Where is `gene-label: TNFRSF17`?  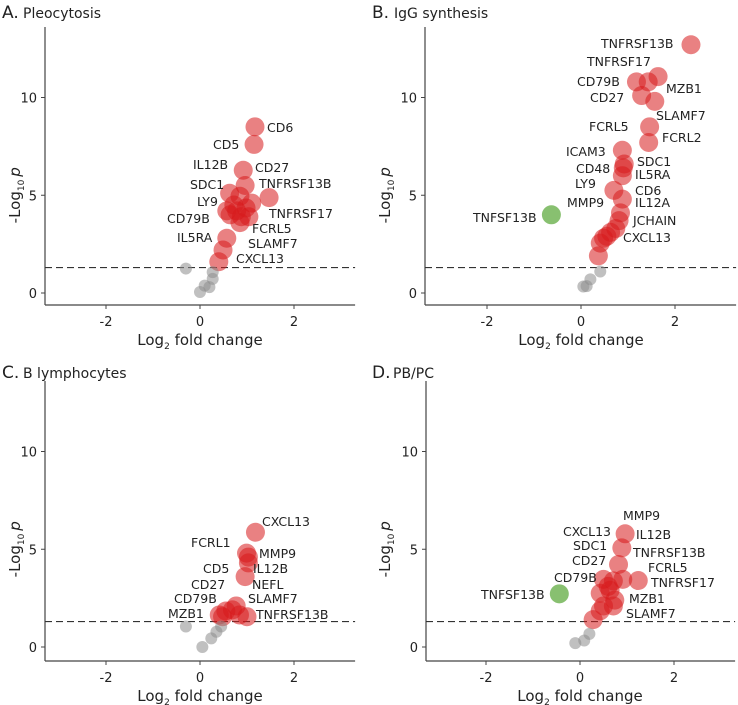
gene-label: TNFRSF17 is located at coordinates (618, 61).